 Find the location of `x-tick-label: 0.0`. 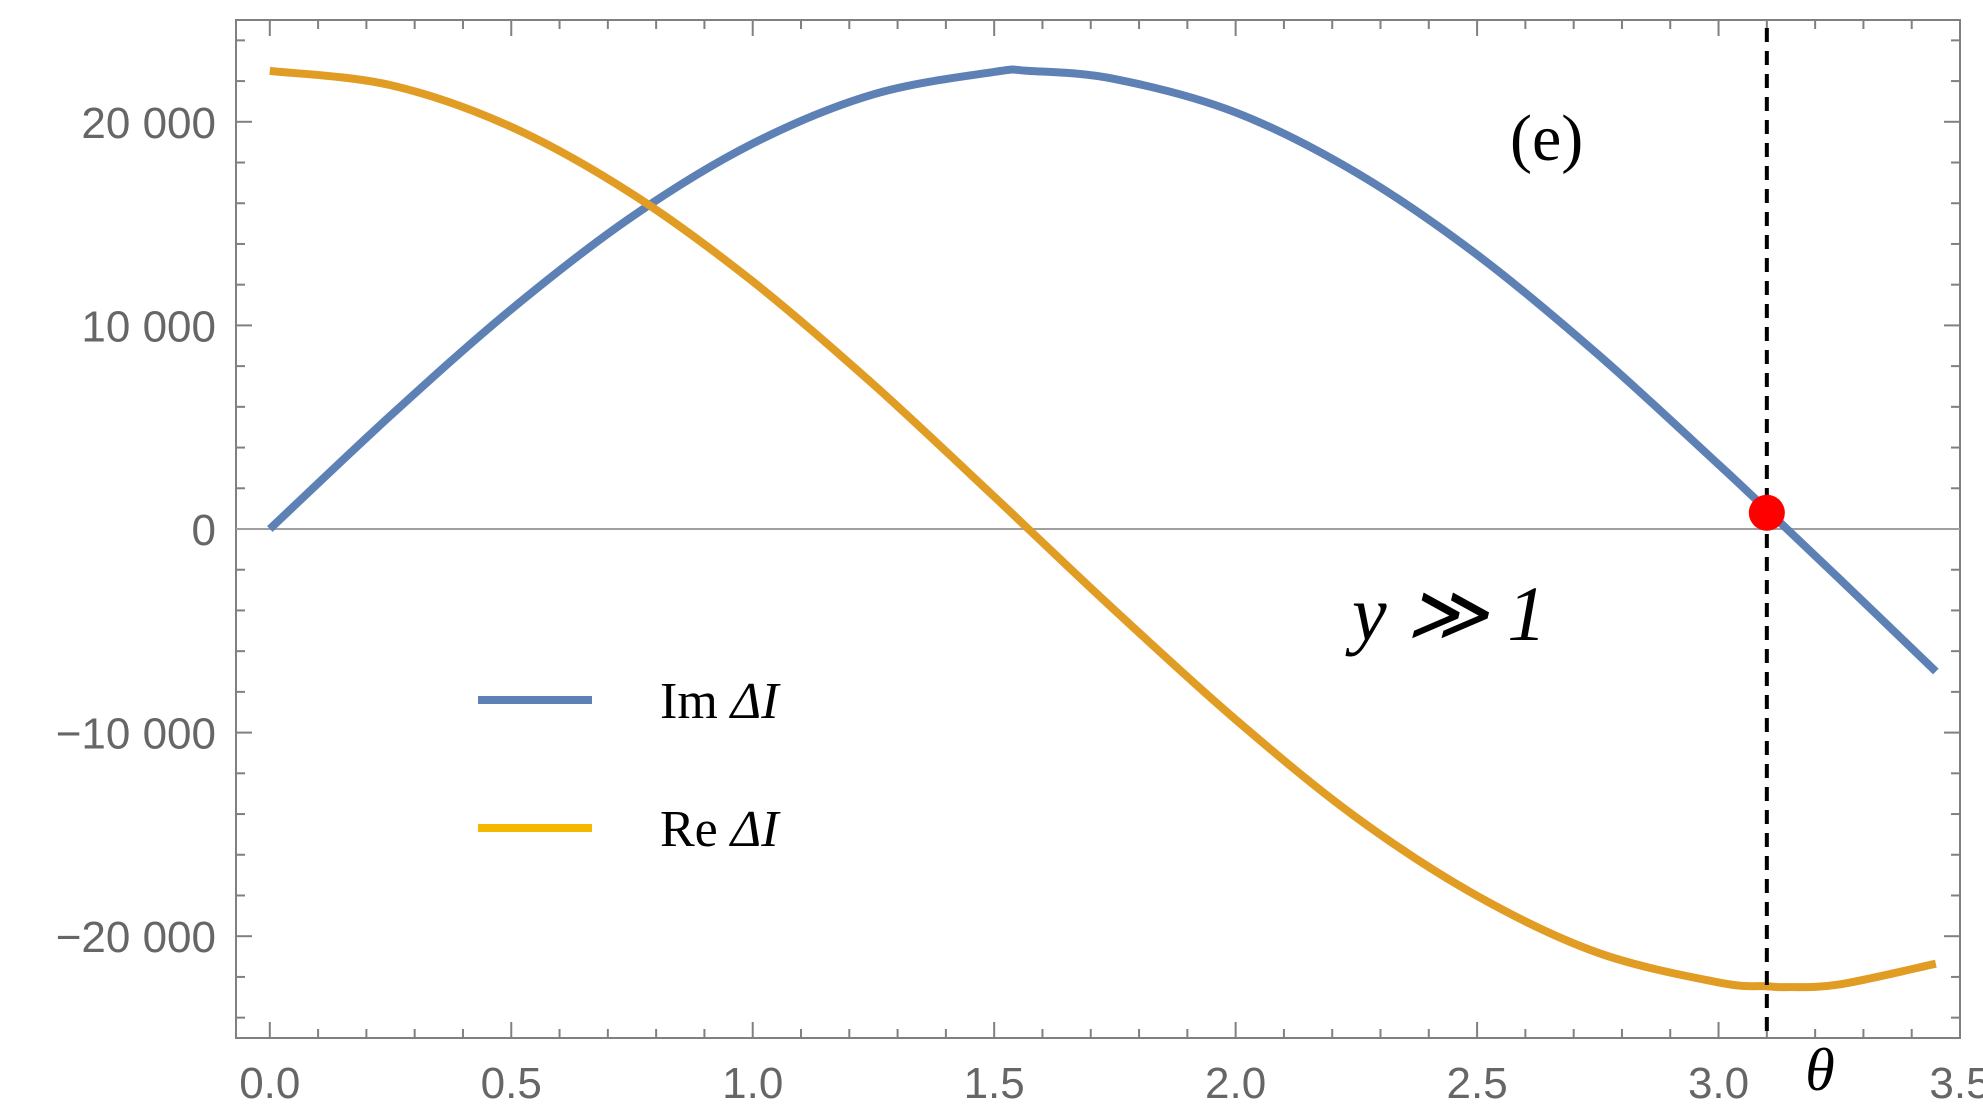

x-tick-label: 0.0 is located at coordinates (269, 1083).